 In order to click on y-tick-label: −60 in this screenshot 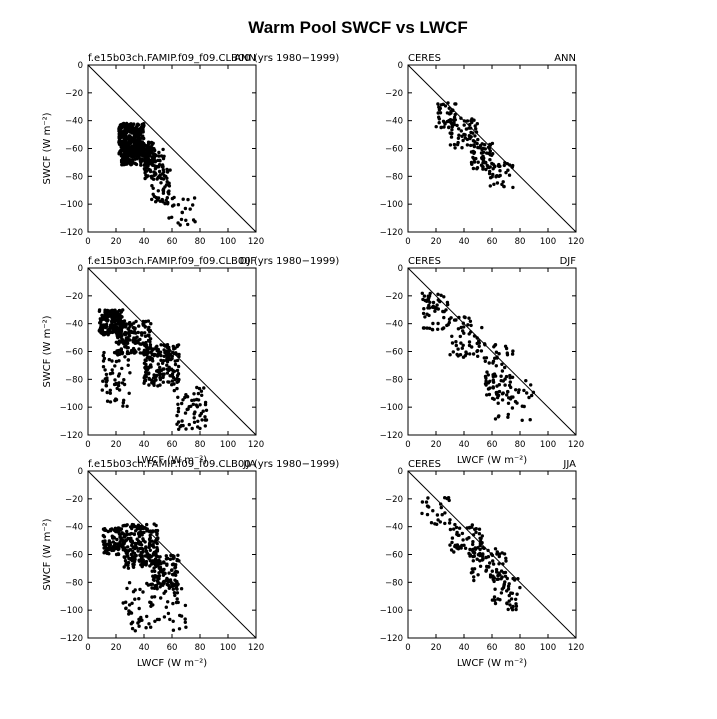, I will do `click(74, 150)`.